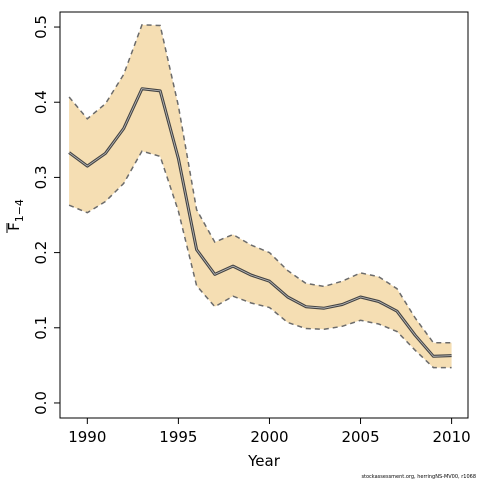  I want to click on x-tick-label: 2010, so click(452, 437).